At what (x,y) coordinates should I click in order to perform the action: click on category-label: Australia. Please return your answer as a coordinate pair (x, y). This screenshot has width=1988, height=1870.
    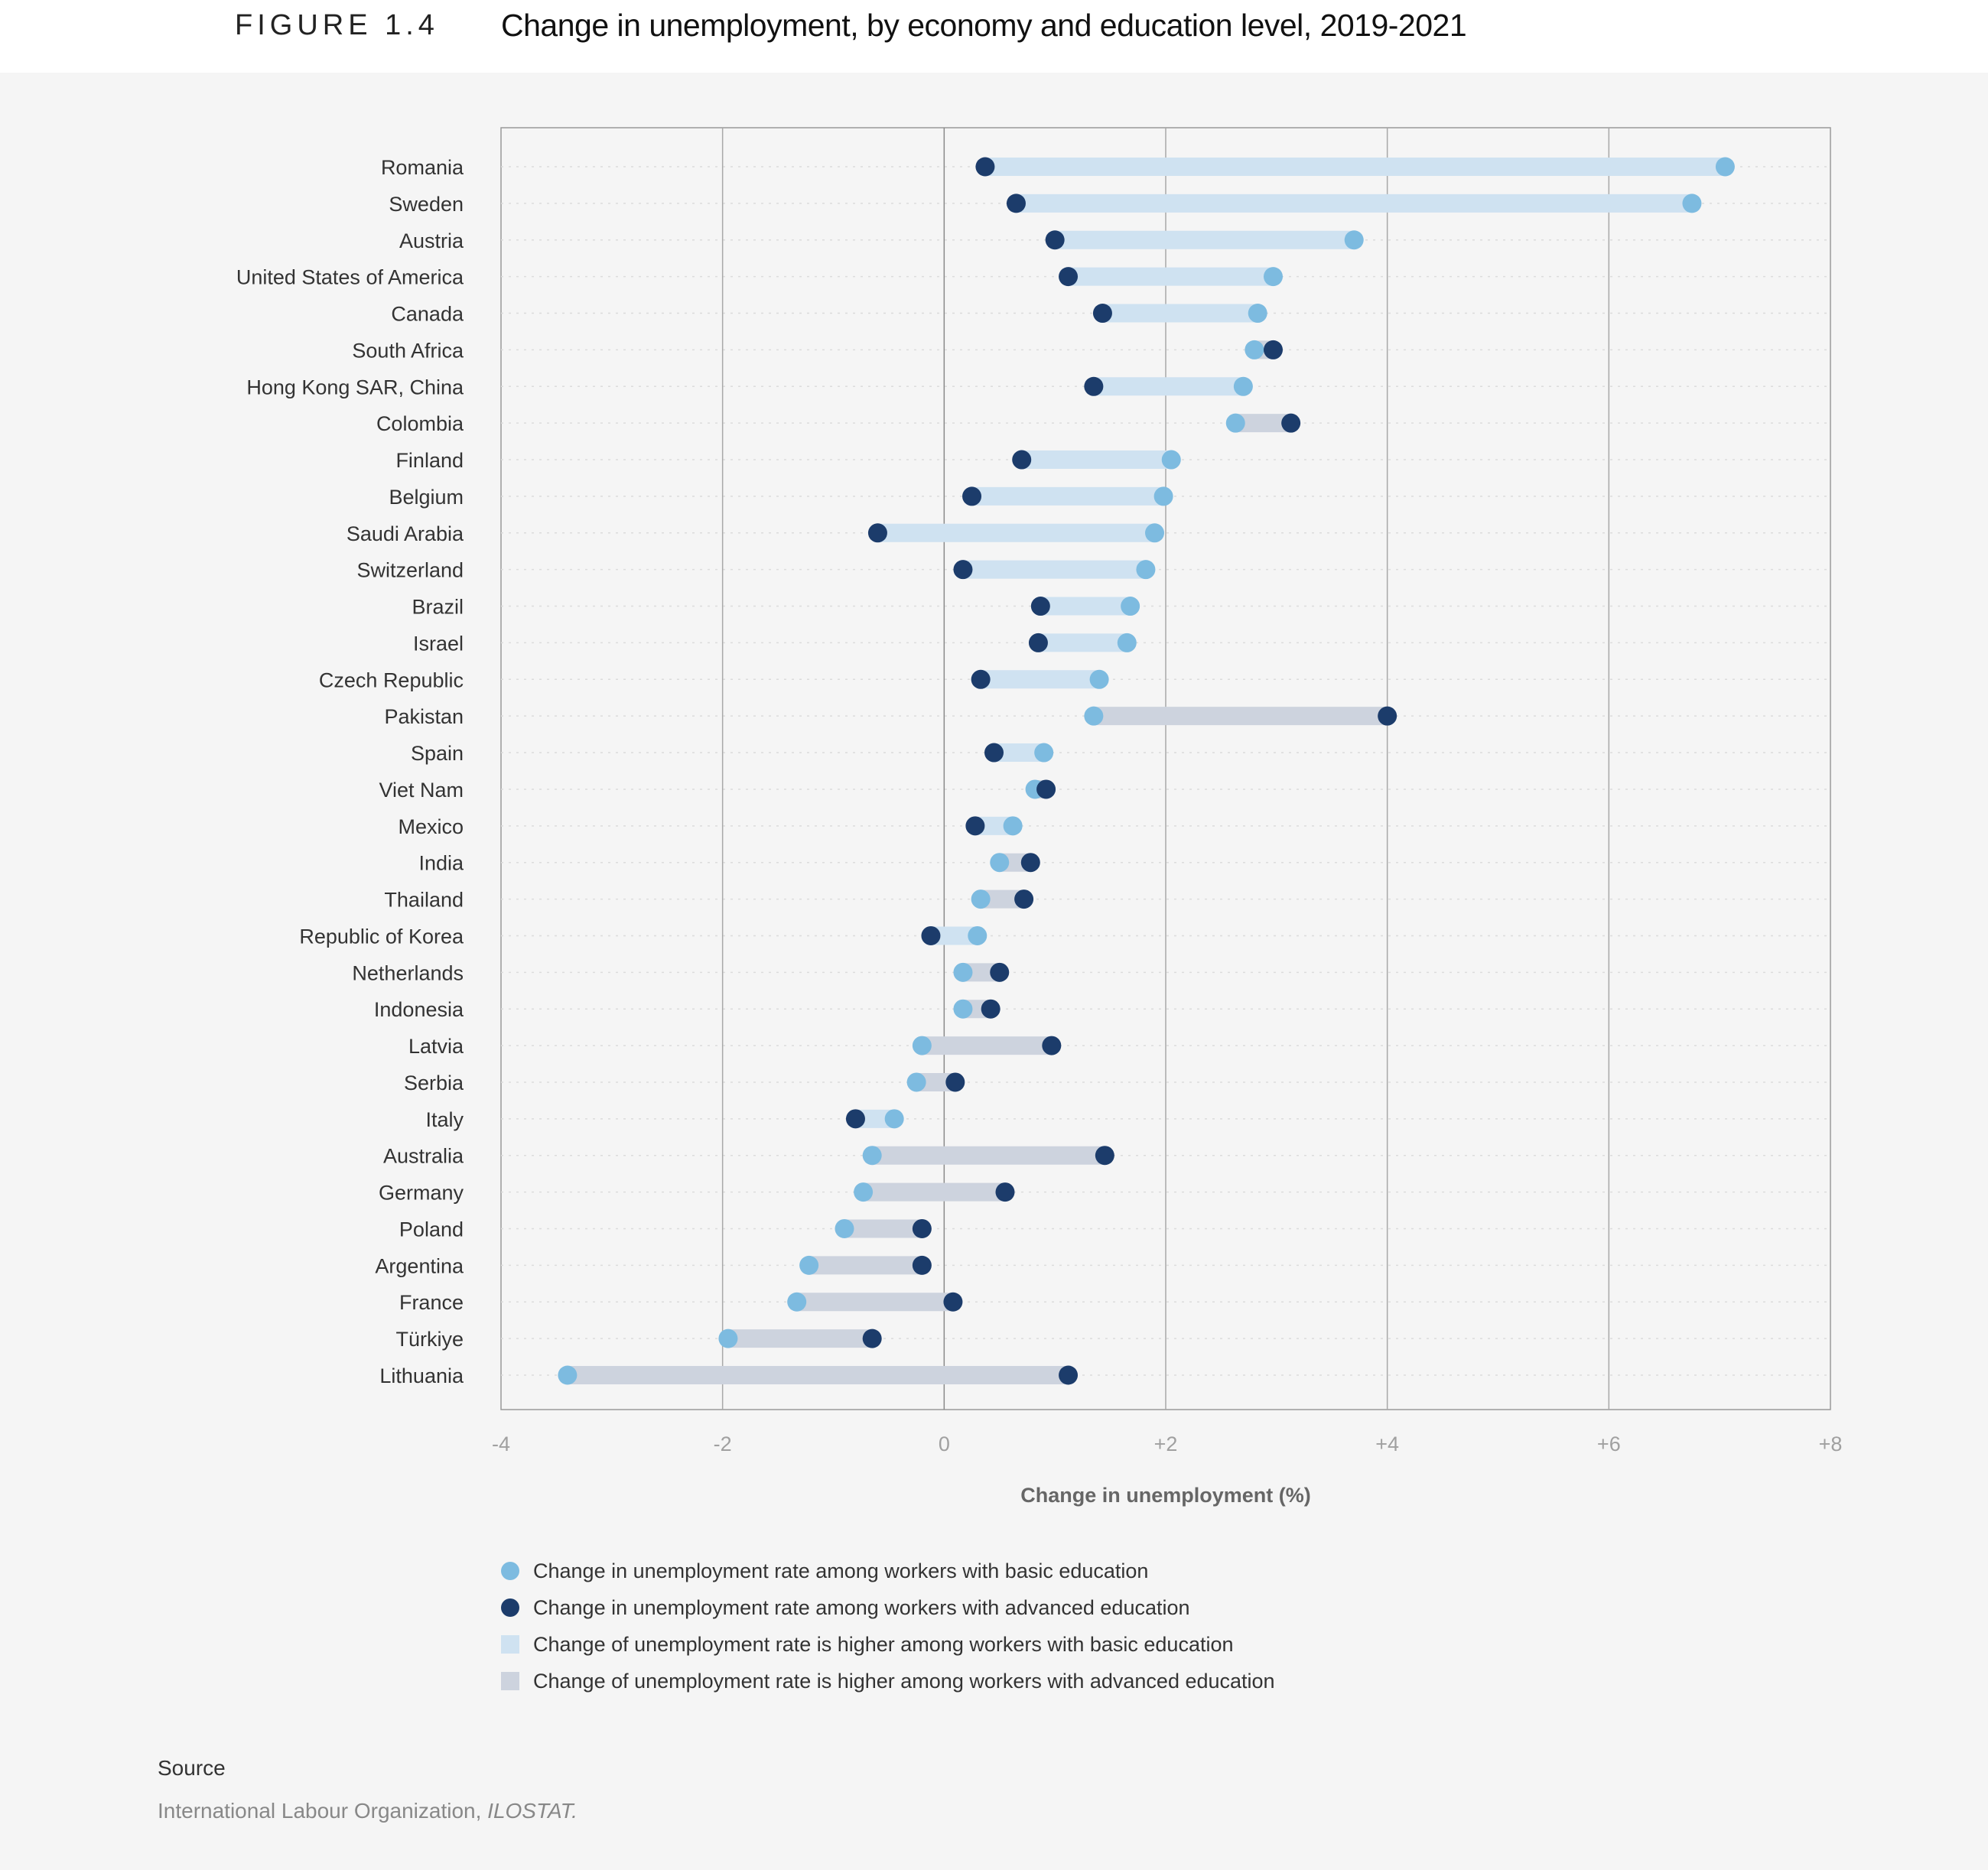
    Looking at the image, I should click on (423, 1156).